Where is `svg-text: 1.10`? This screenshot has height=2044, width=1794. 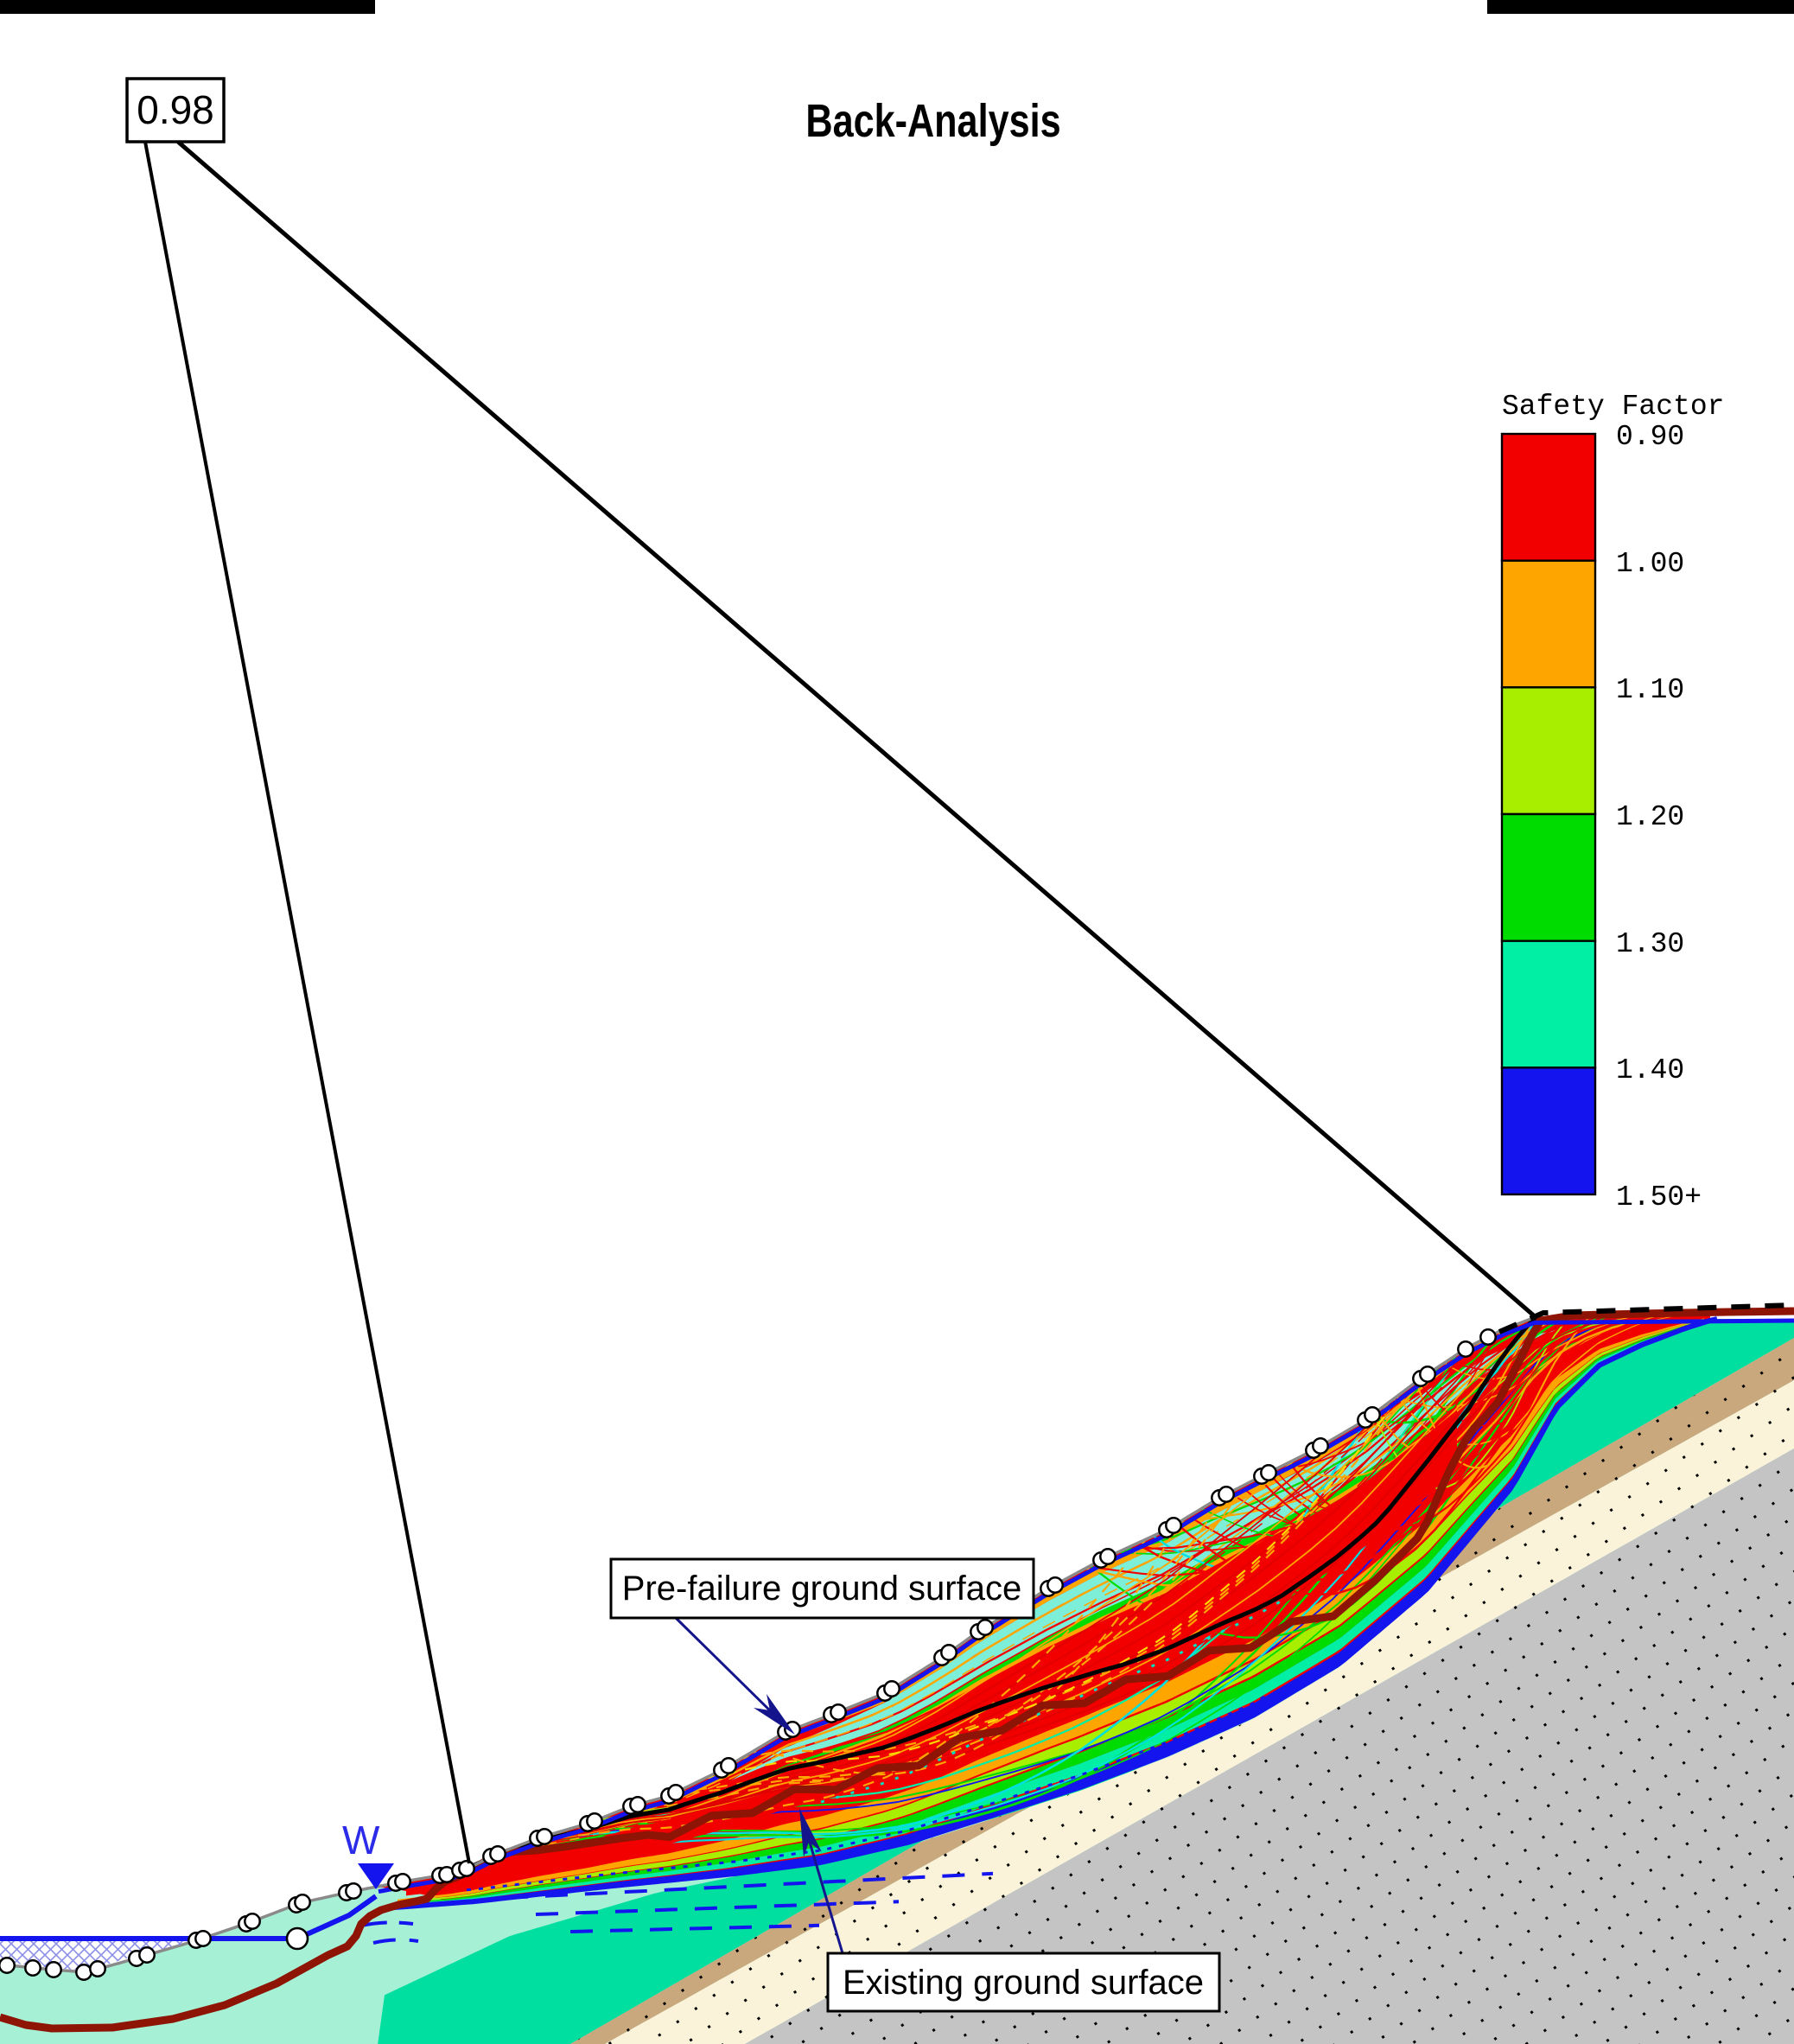
svg-text: 1.10 is located at coordinates (1650, 690).